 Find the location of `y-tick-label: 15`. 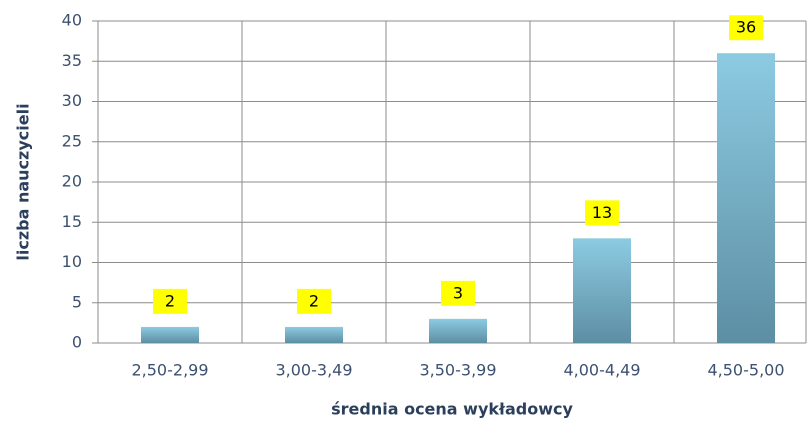

y-tick-label: 15 is located at coordinates (72, 221).